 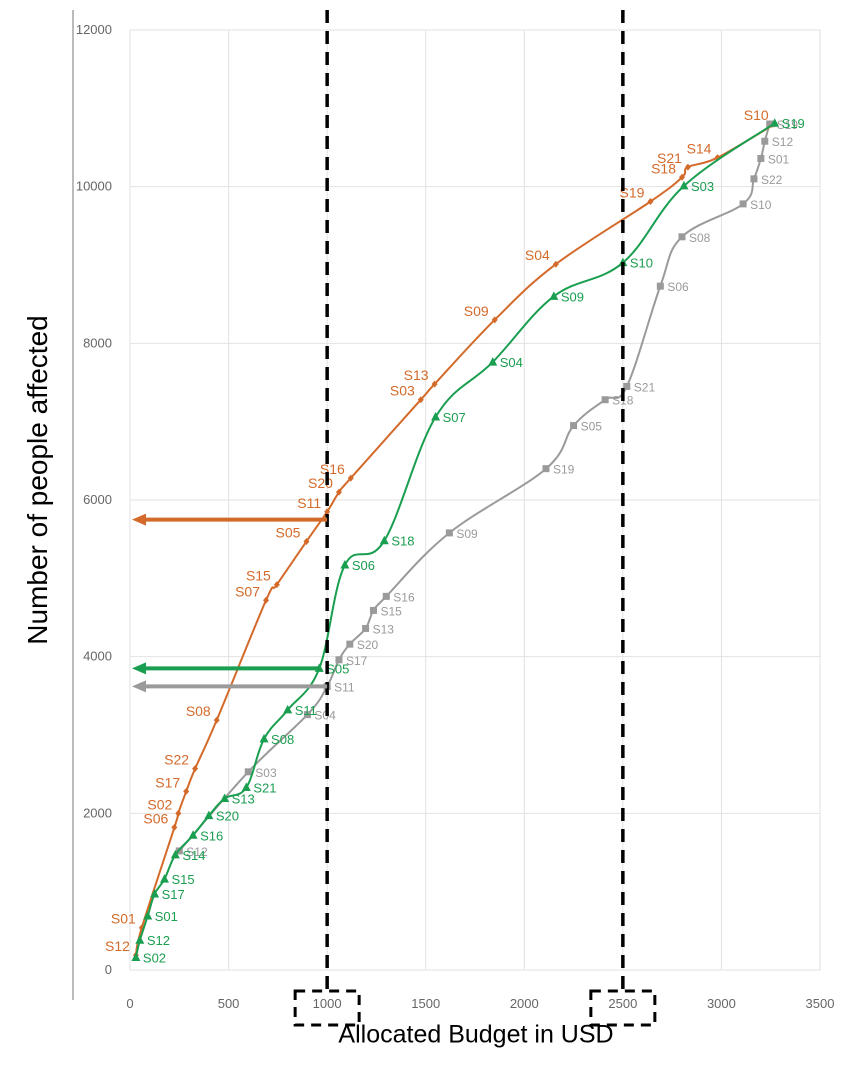 What do you see at coordinates (229, 1003) in the screenshot?
I see `x-tick-label: 500` at bounding box center [229, 1003].